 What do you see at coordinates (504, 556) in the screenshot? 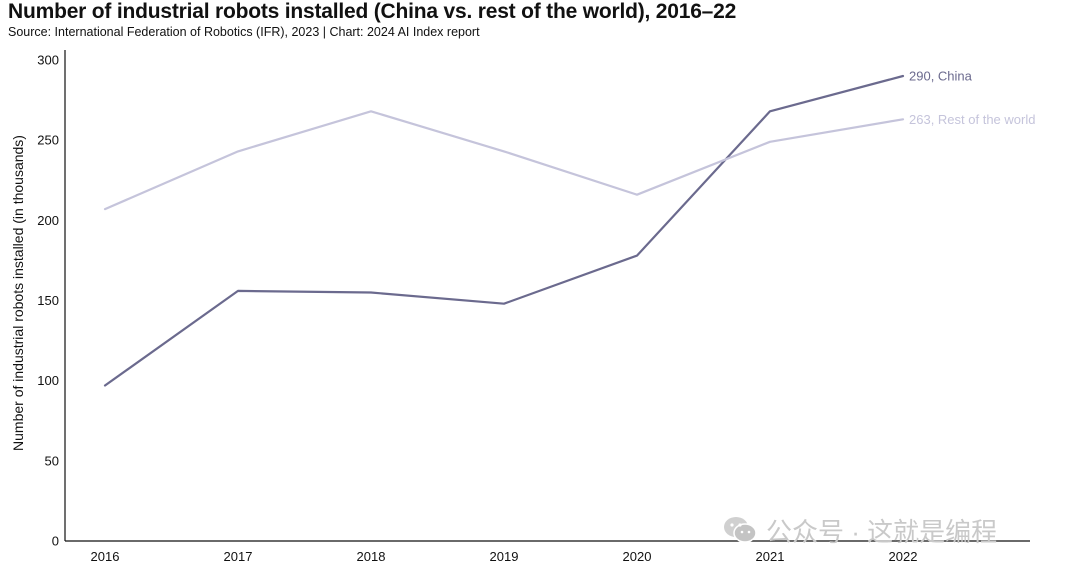
I see `x-tick-label: 2019` at bounding box center [504, 556].